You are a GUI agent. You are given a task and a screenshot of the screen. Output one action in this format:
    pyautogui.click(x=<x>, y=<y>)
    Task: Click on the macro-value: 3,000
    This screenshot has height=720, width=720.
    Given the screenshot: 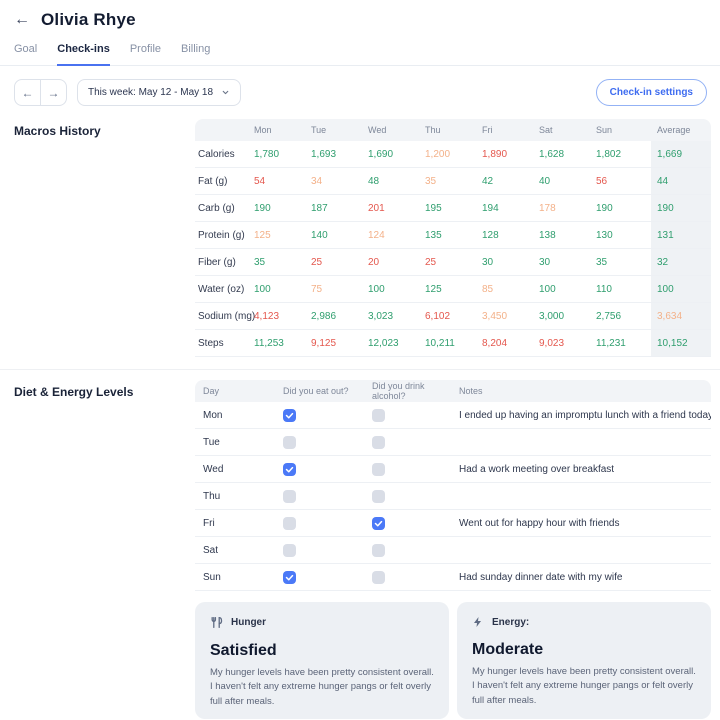 What is the action you would take?
    pyautogui.click(x=552, y=316)
    